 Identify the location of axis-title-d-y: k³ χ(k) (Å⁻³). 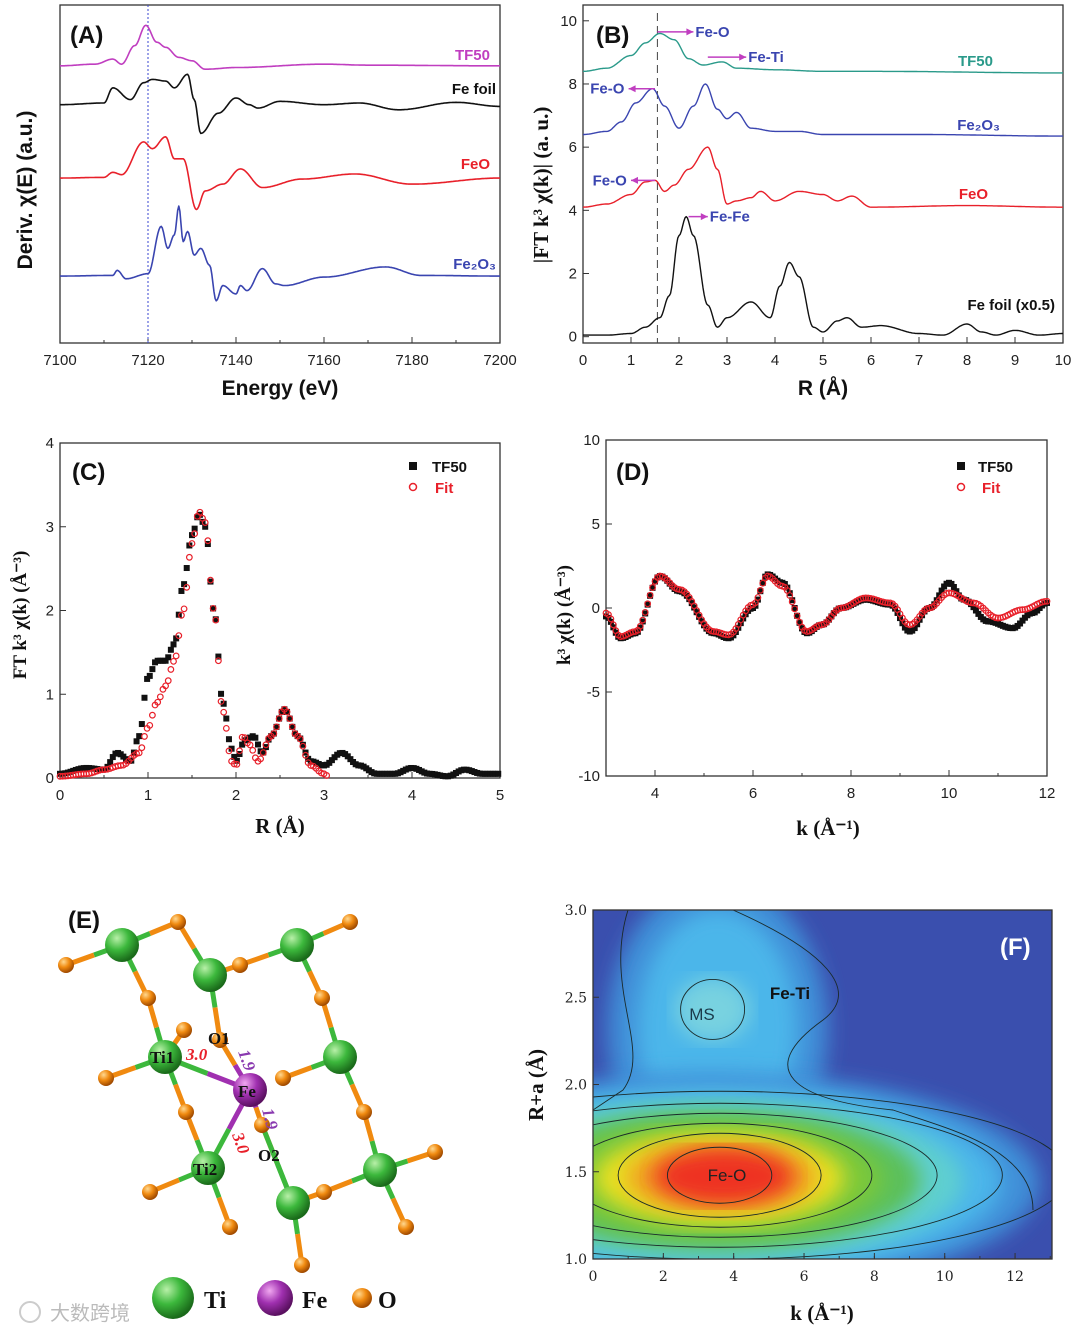
(564, 615).